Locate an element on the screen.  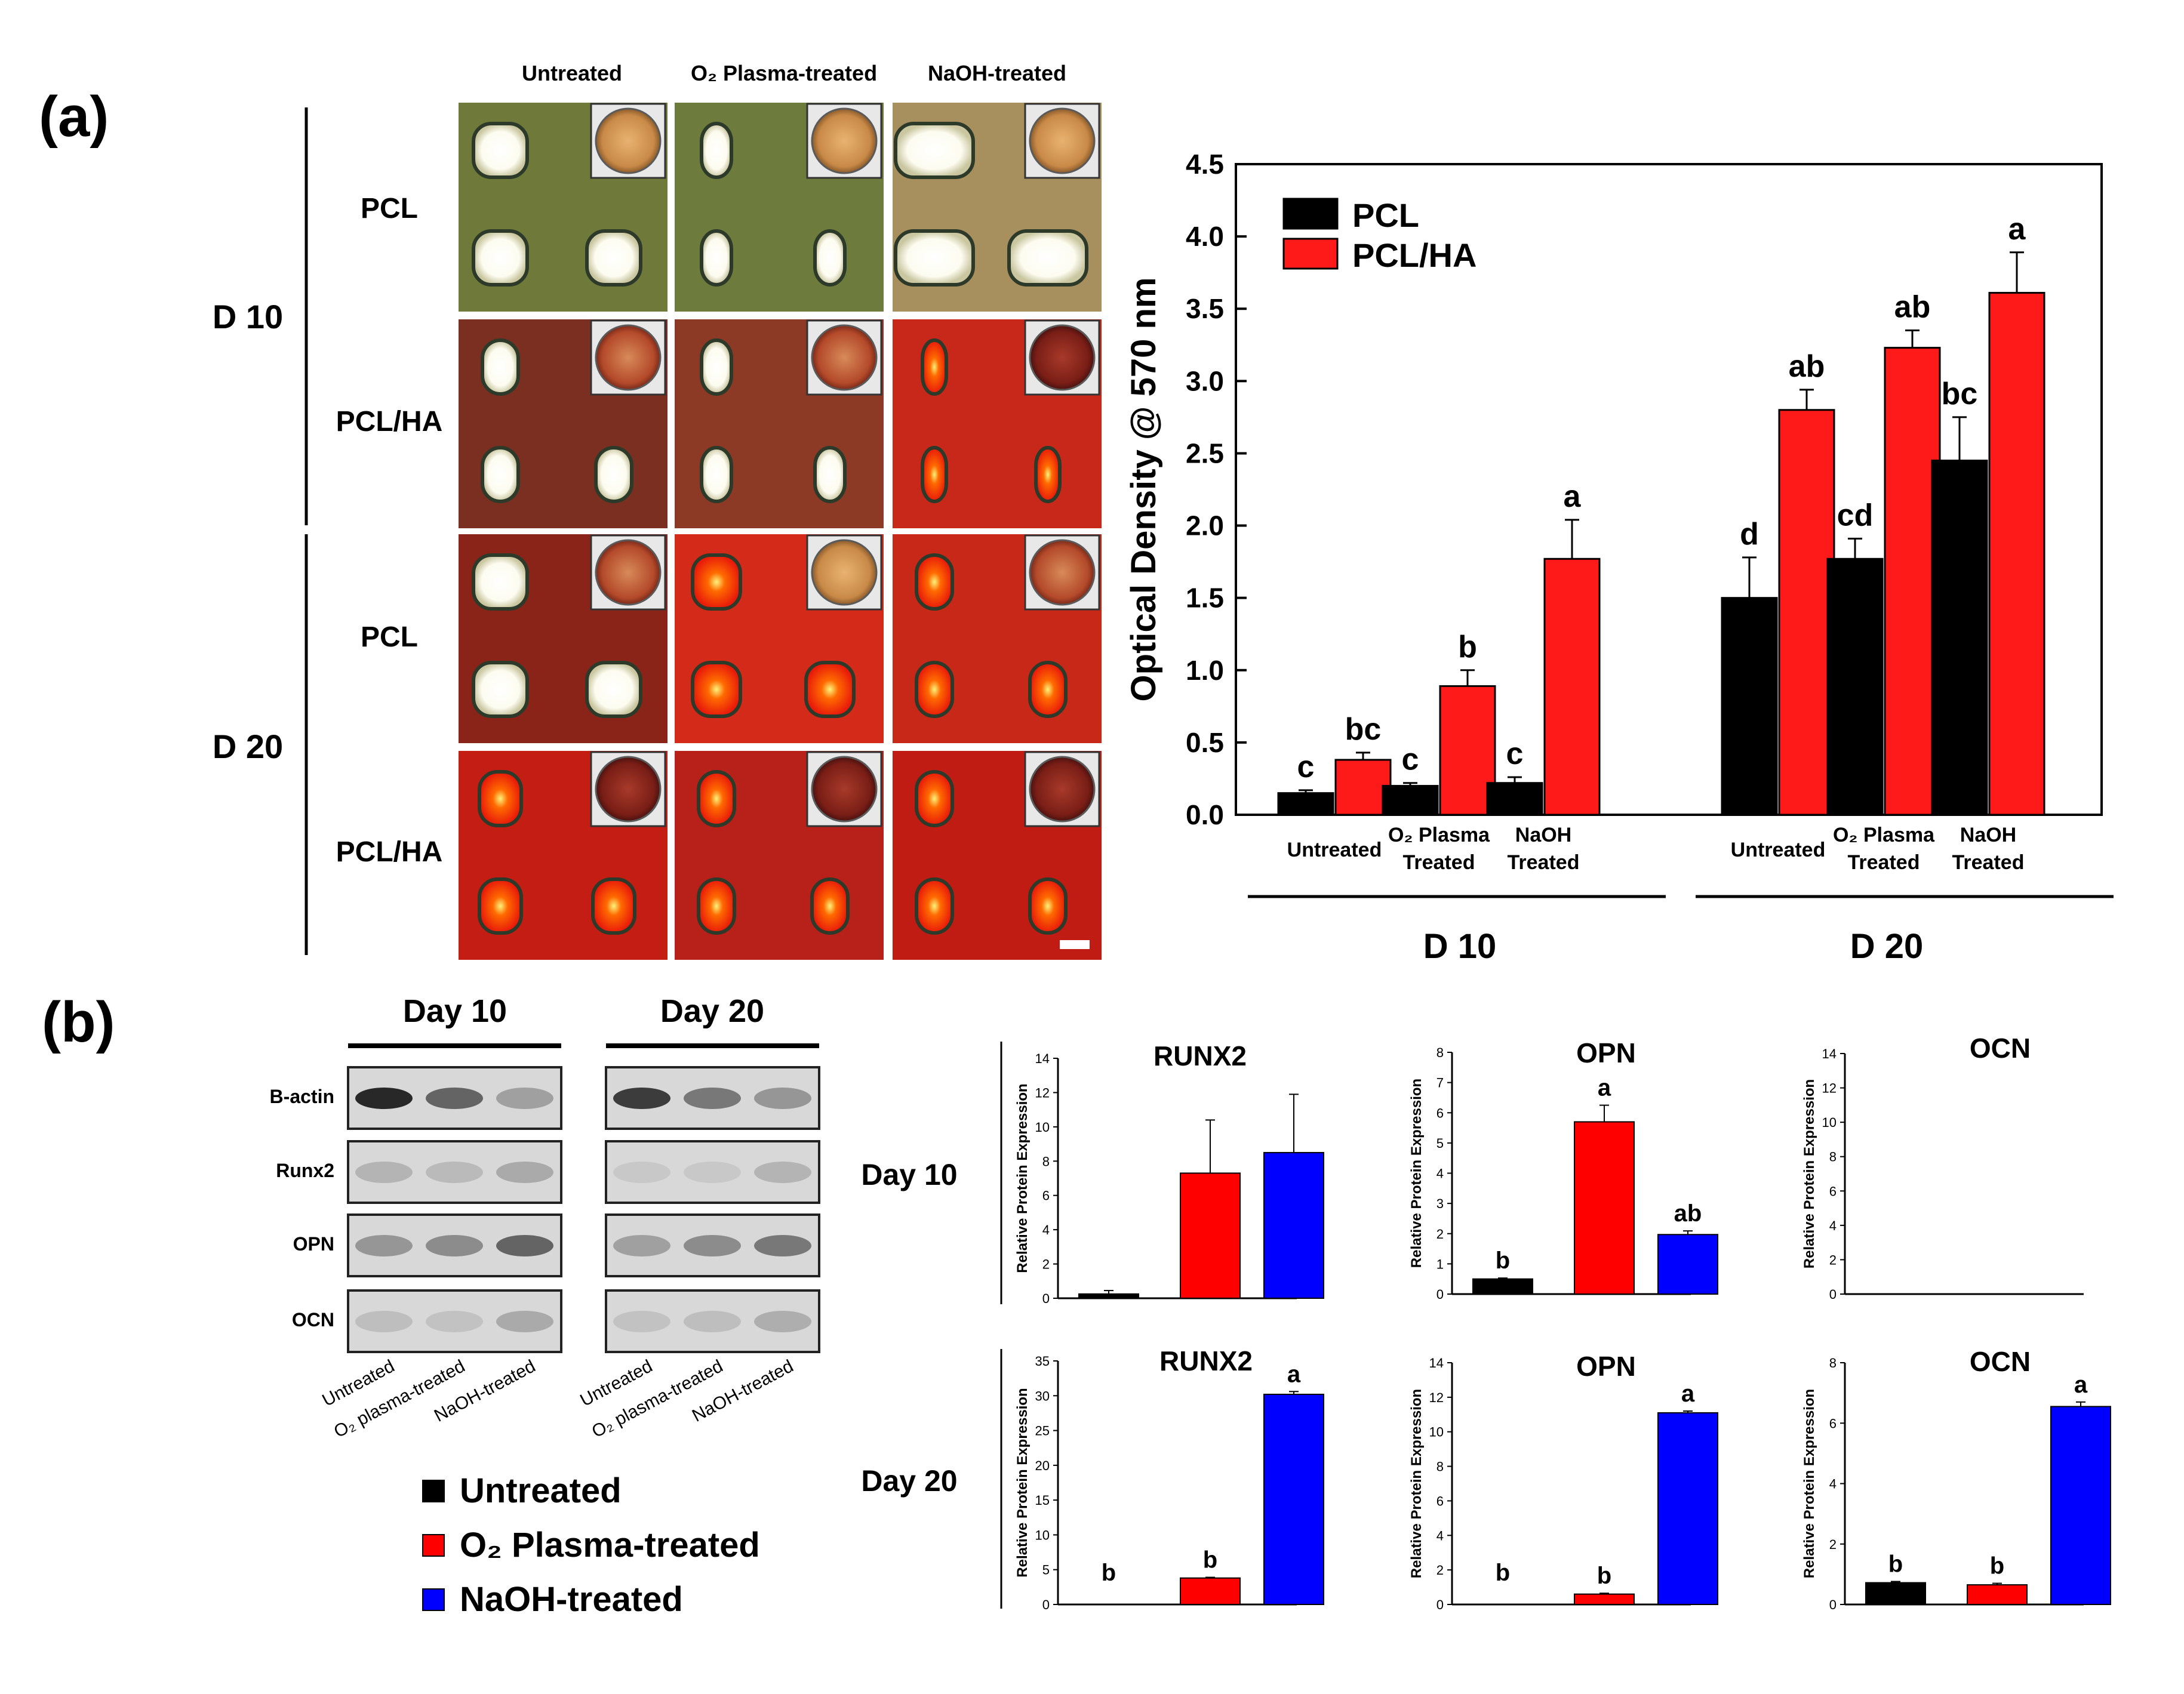
group-label-d10: D 10 is located at coordinates (1460, 946).